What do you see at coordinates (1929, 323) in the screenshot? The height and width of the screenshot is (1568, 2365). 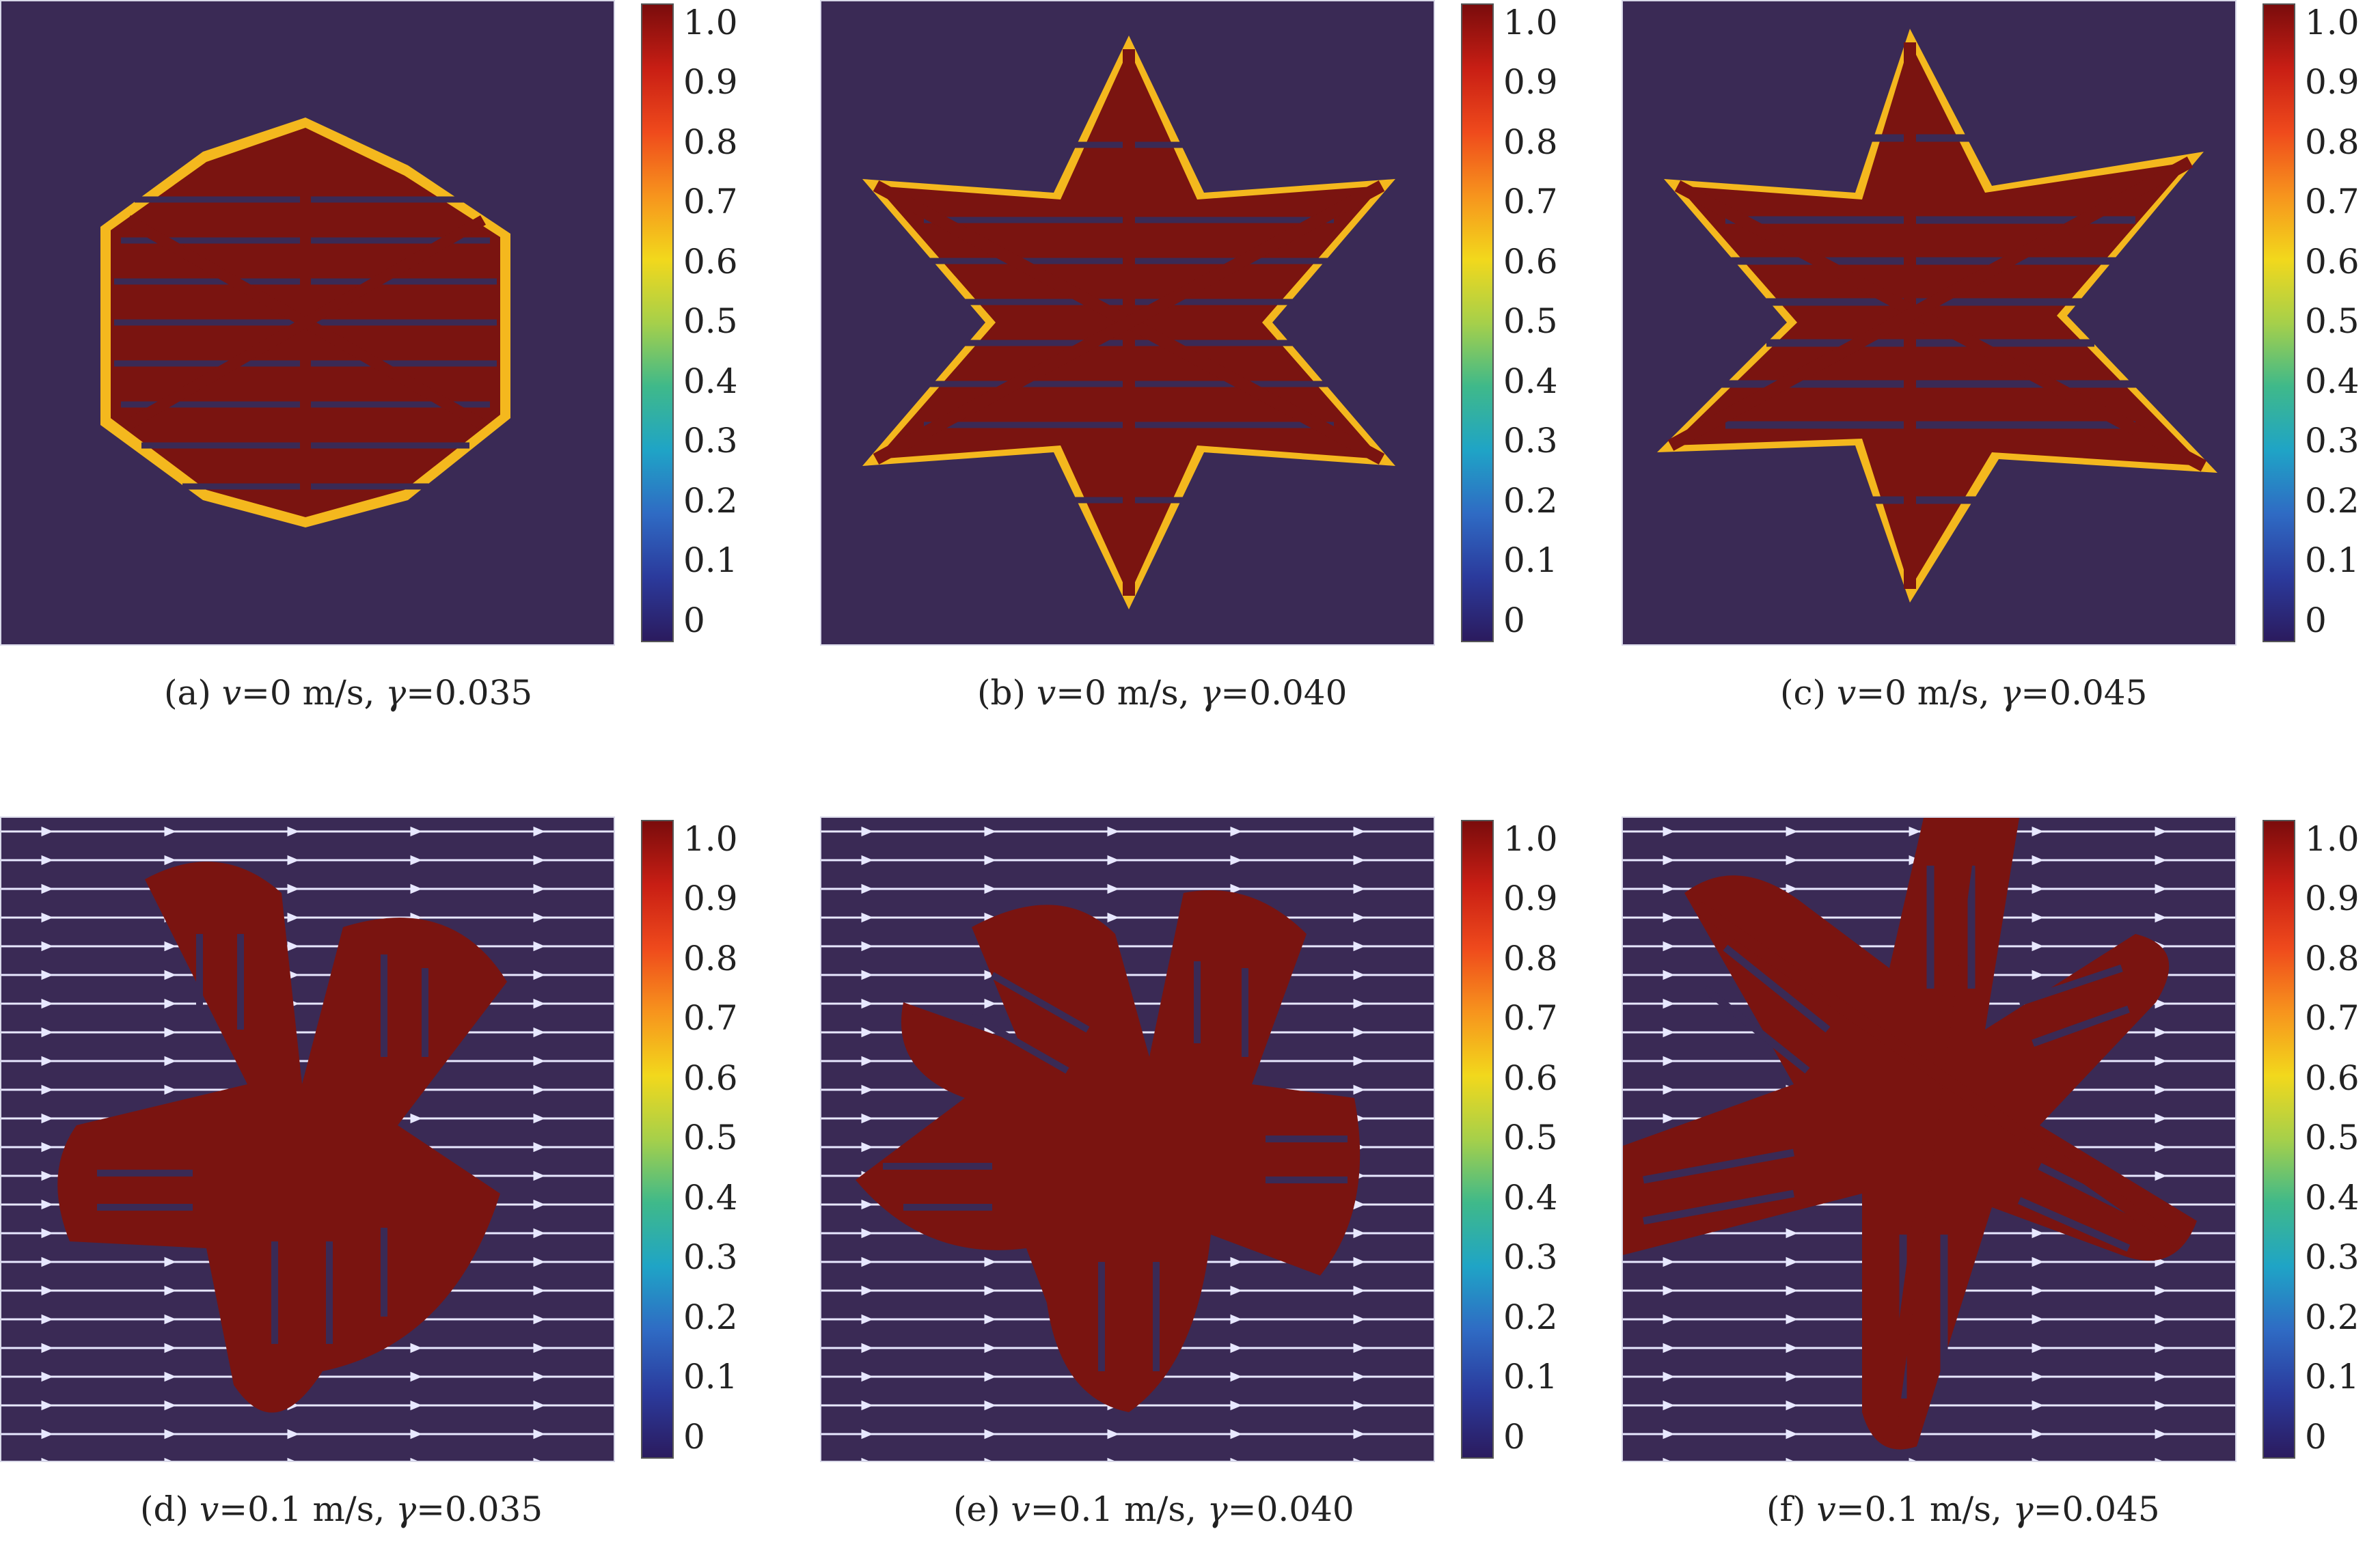 I see `phase-field-plot-c` at bounding box center [1929, 323].